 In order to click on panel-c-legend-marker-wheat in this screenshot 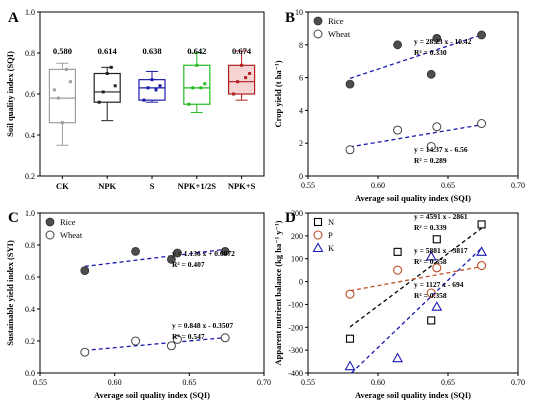, I will do `click(50, 235)`.